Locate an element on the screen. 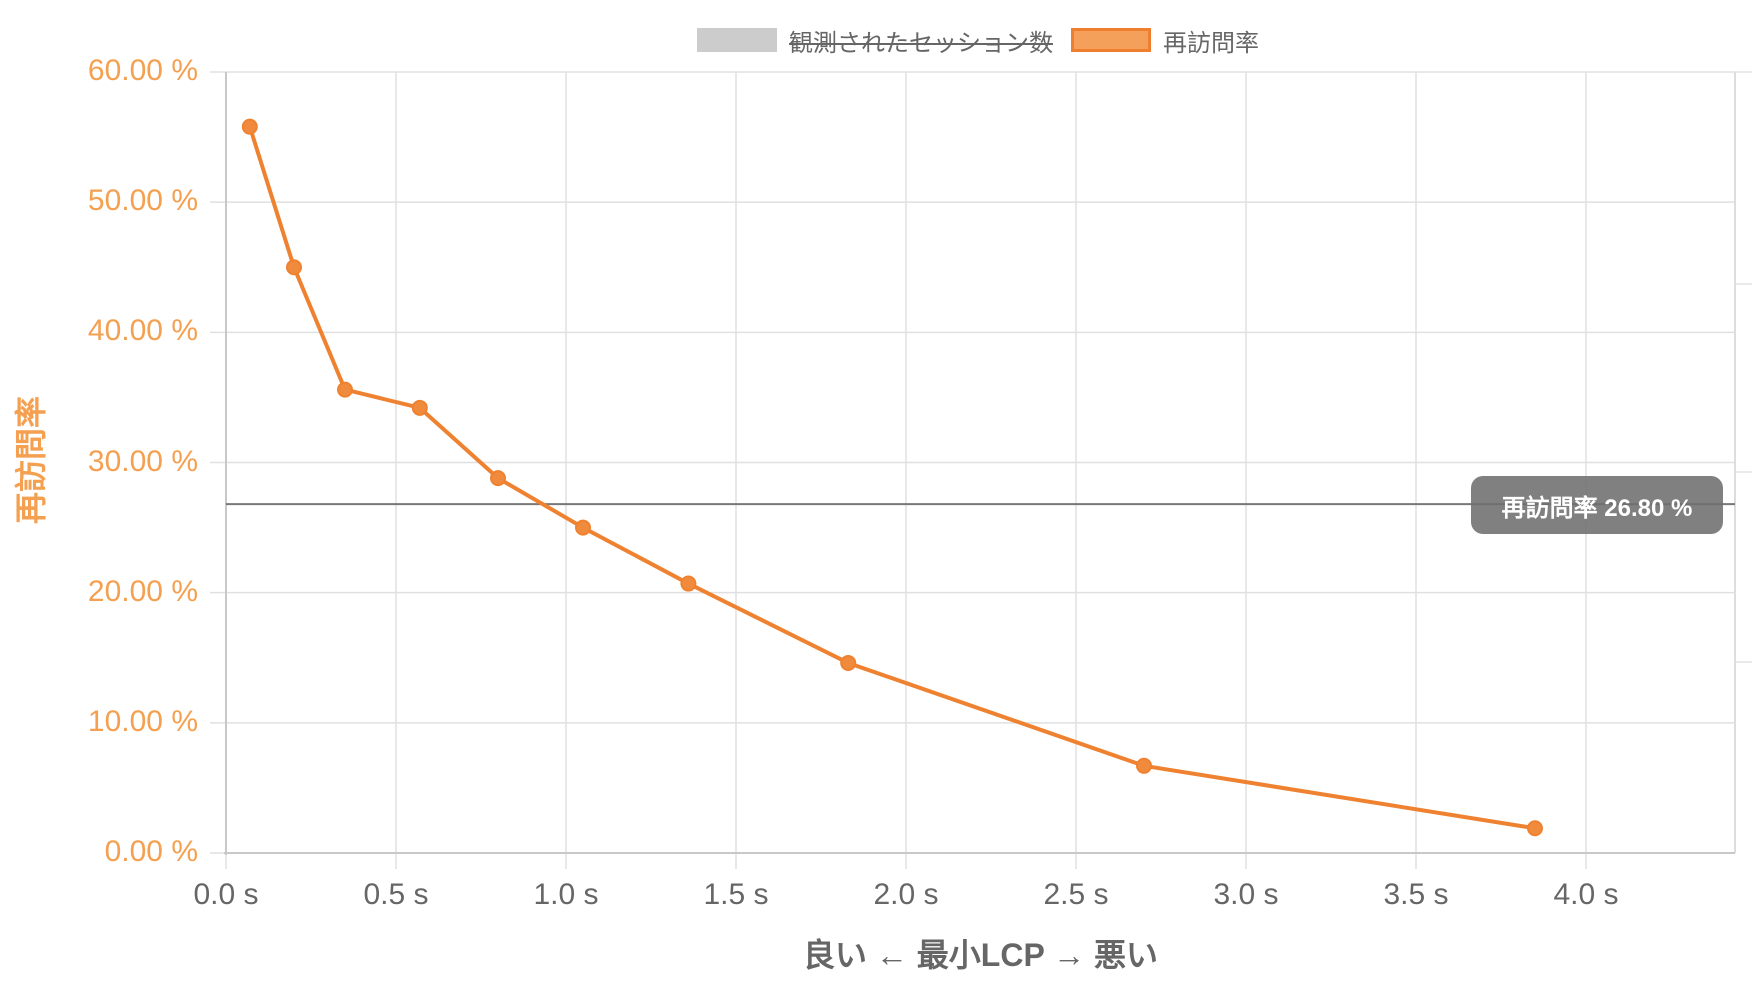 This screenshot has height=992, width=1752. legend-item-revisit-rate: 再訪問率 is located at coordinates (1165, 41).